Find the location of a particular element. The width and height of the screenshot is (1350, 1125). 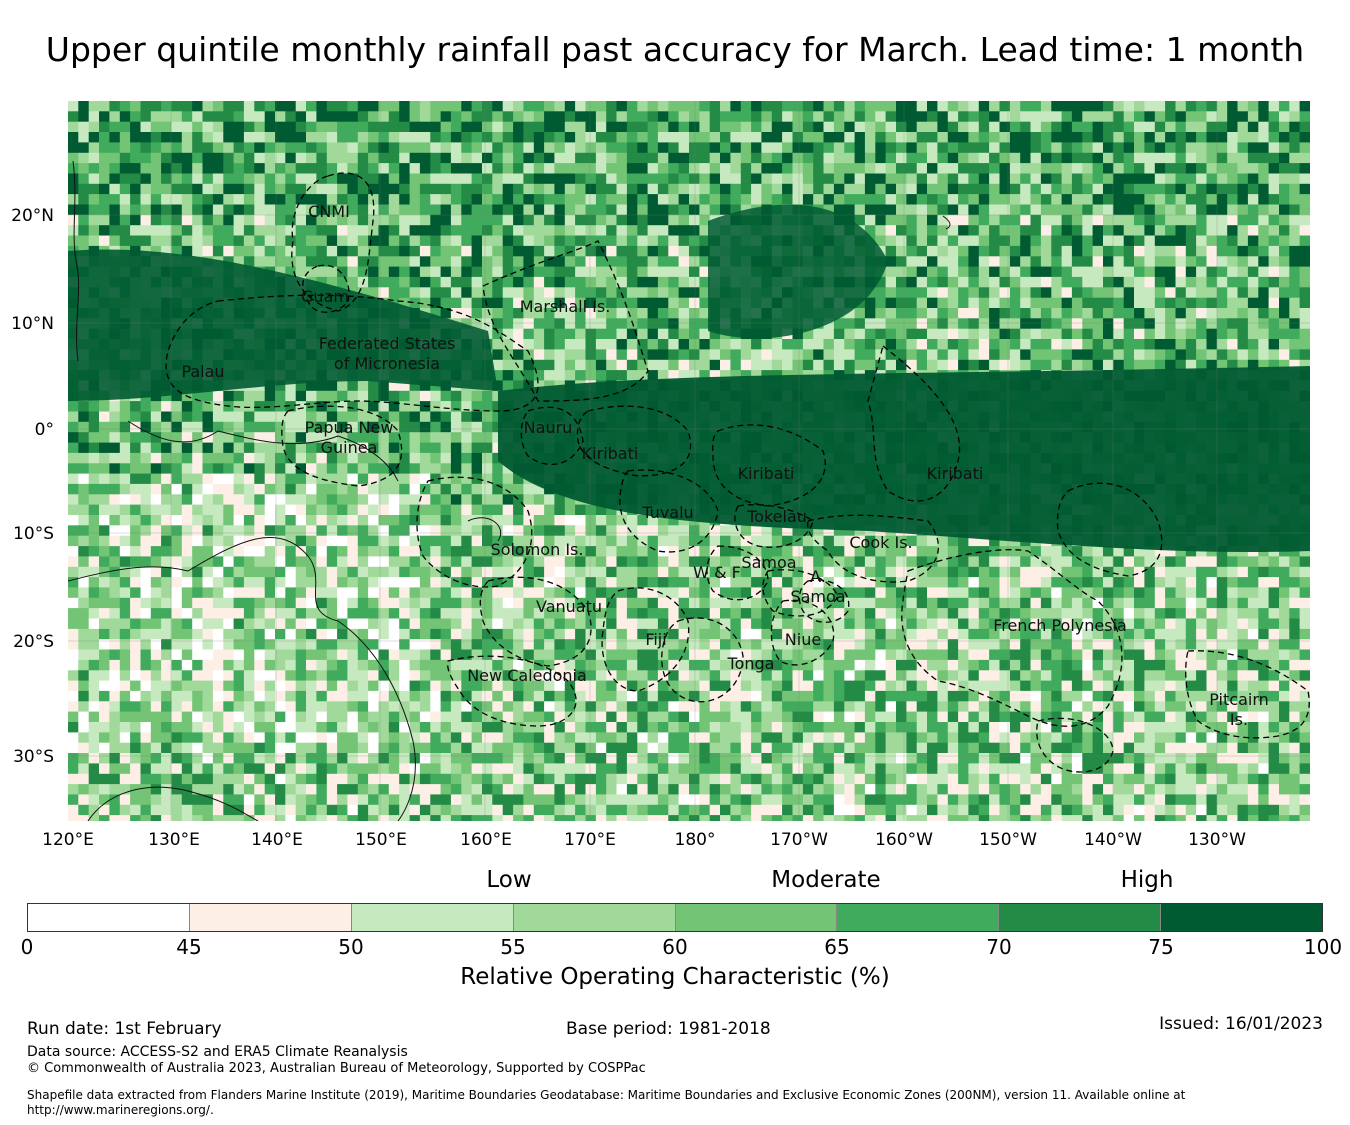

y-tick-label: 0° is located at coordinates (44, 430).